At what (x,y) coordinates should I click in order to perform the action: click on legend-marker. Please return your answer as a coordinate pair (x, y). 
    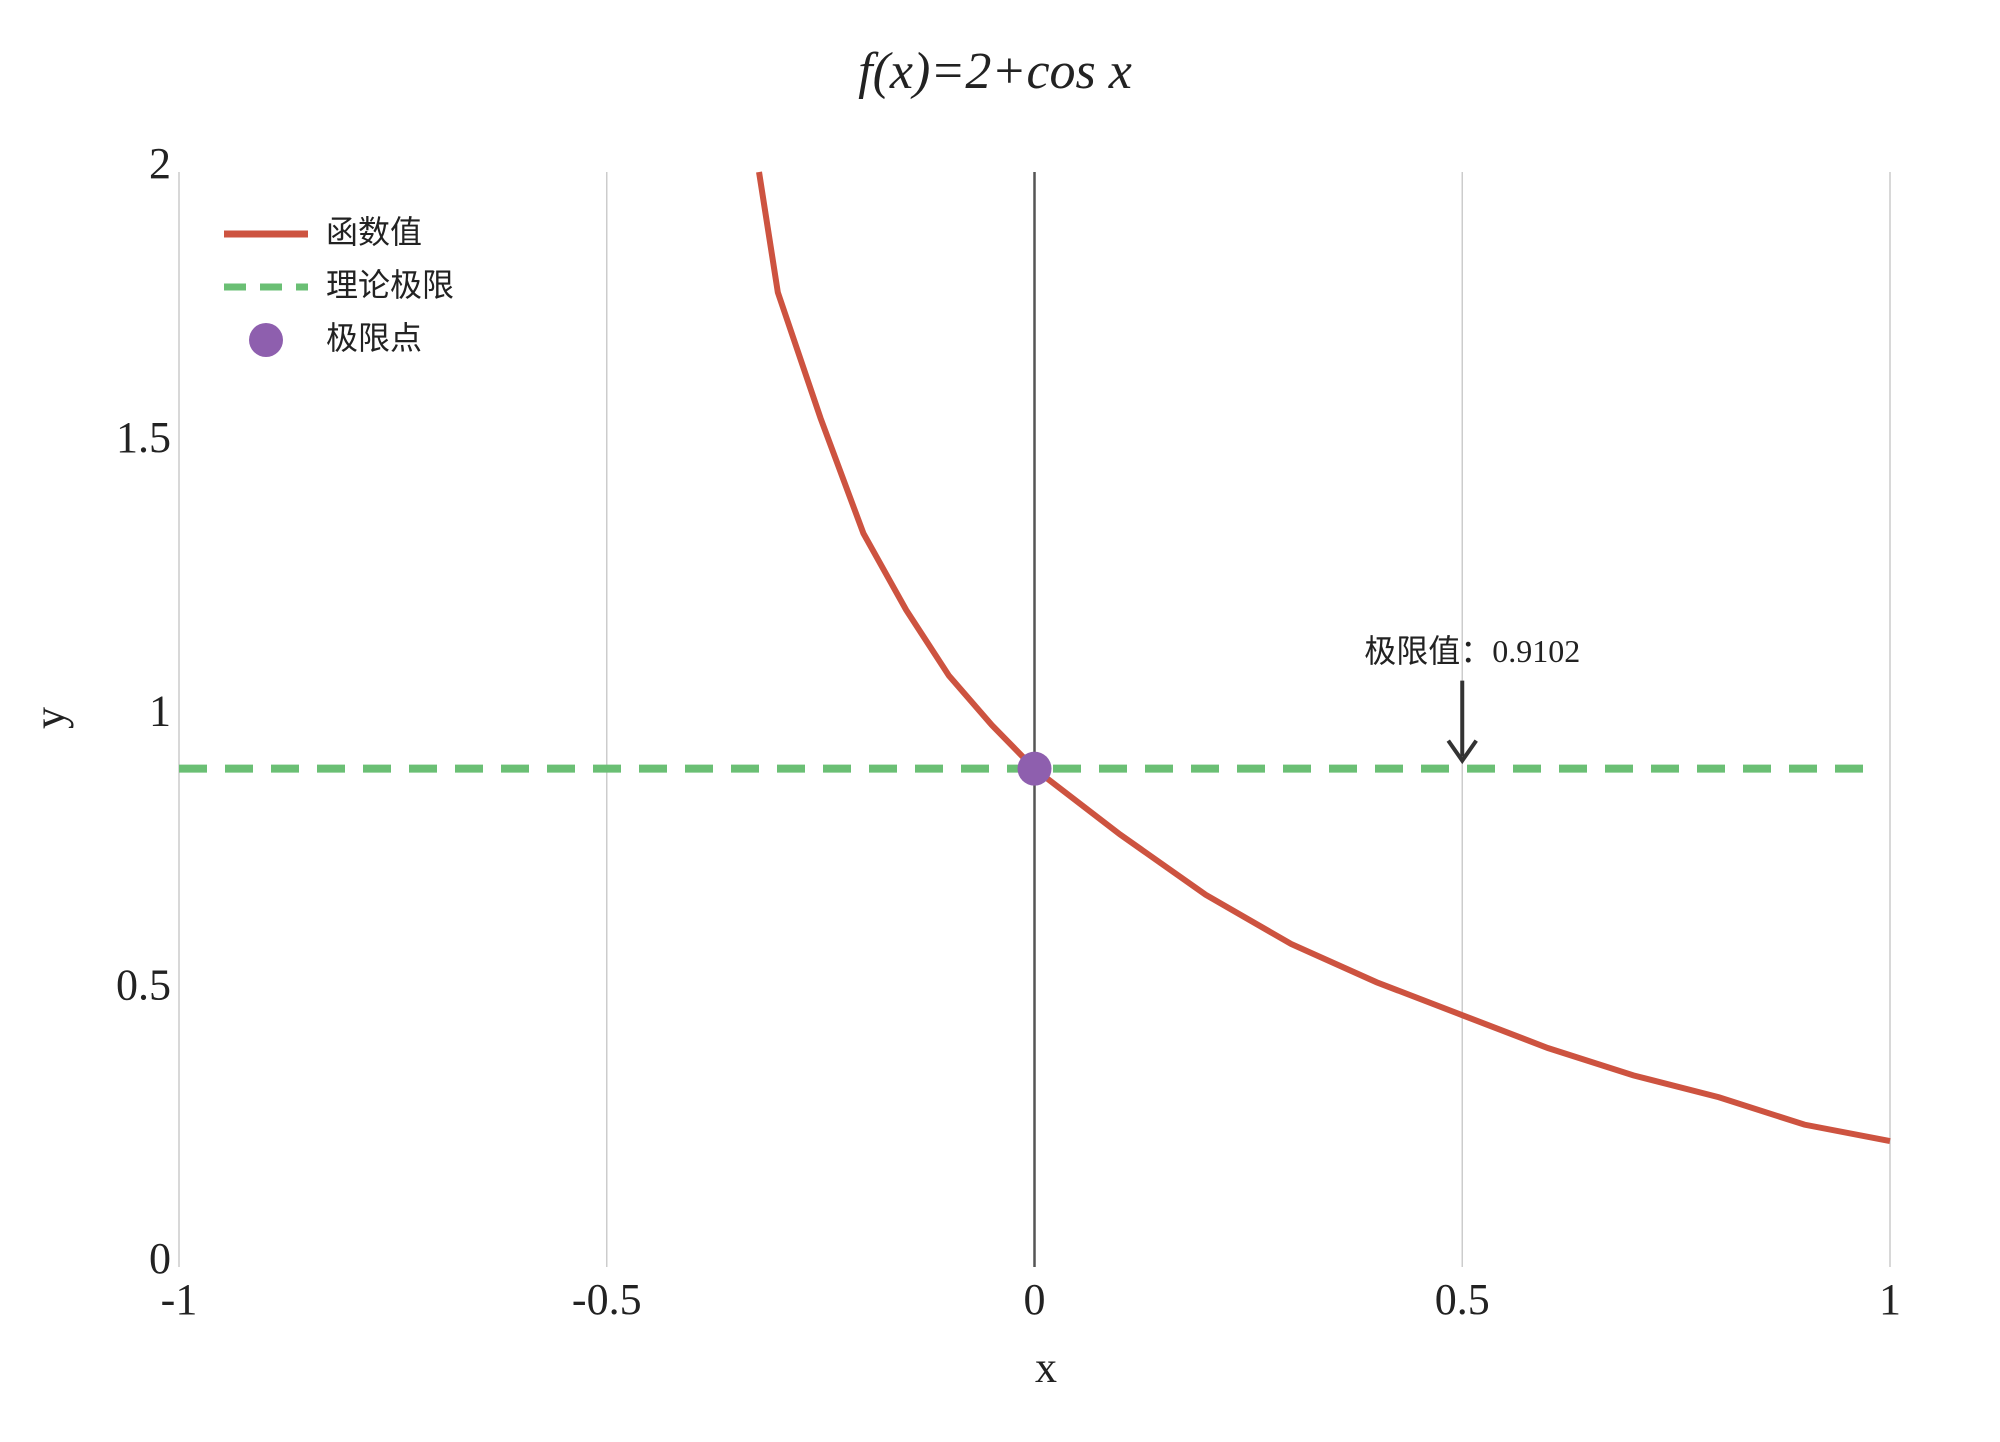
    Looking at the image, I should click on (266, 340).